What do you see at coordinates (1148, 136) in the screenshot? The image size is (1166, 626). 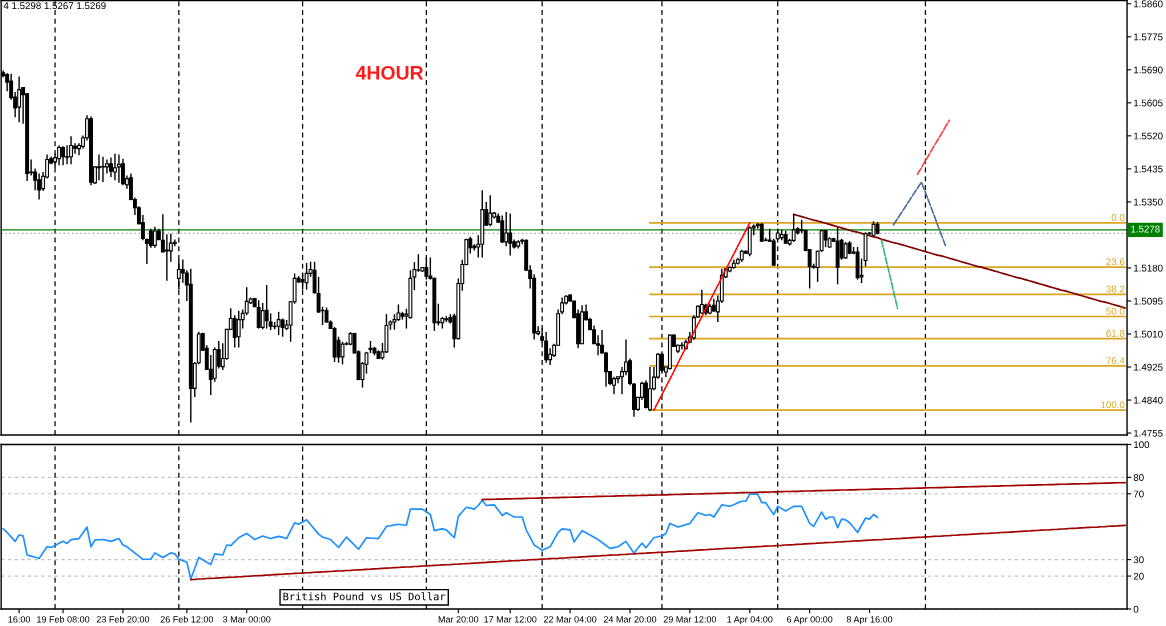 I see `y-tick-label: 1.5520` at bounding box center [1148, 136].